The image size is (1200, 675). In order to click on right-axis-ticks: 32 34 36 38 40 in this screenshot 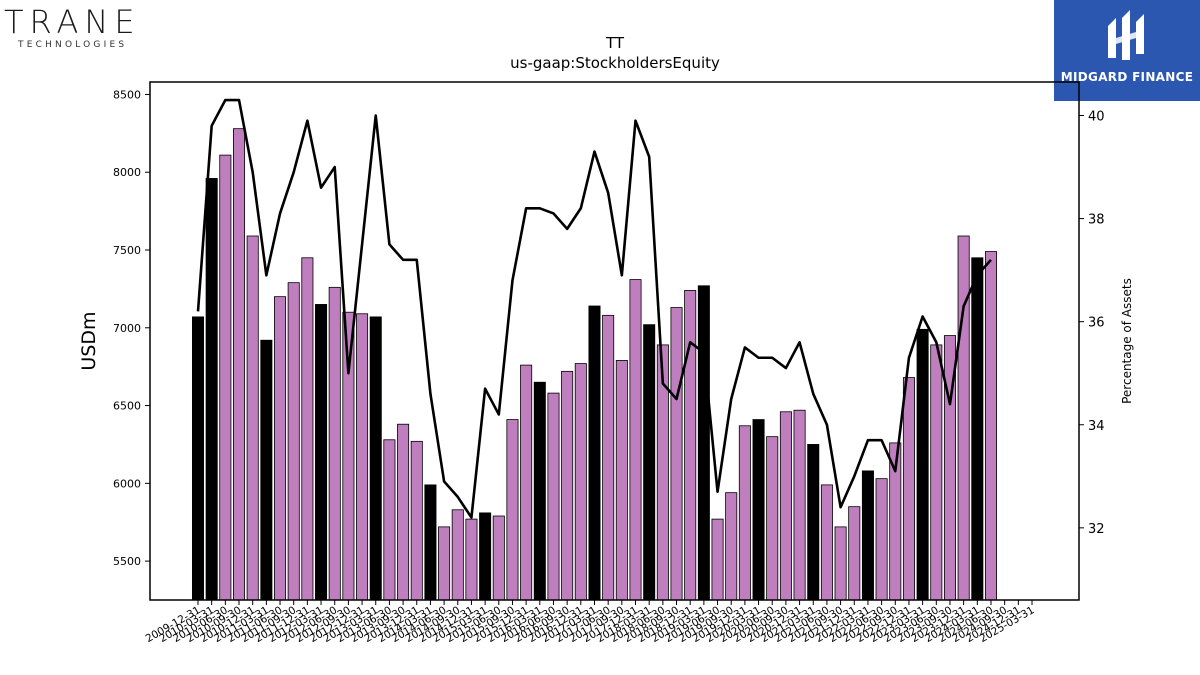, I will do `click(1092, 323)`.